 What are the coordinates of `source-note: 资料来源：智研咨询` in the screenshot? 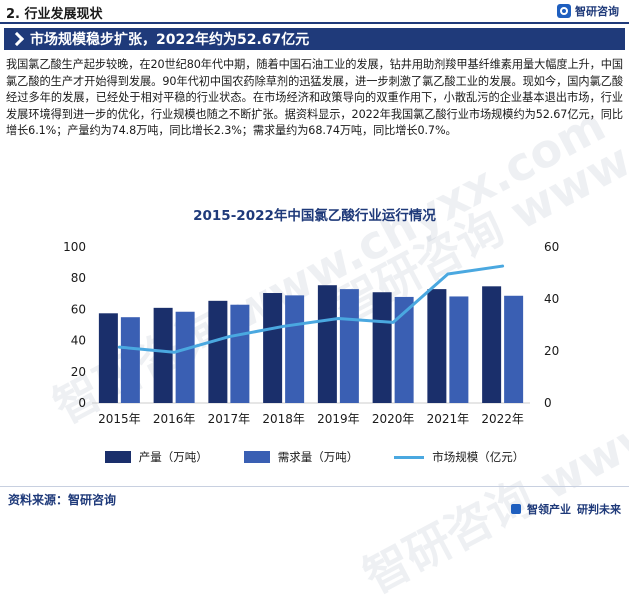 It's located at (62, 500).